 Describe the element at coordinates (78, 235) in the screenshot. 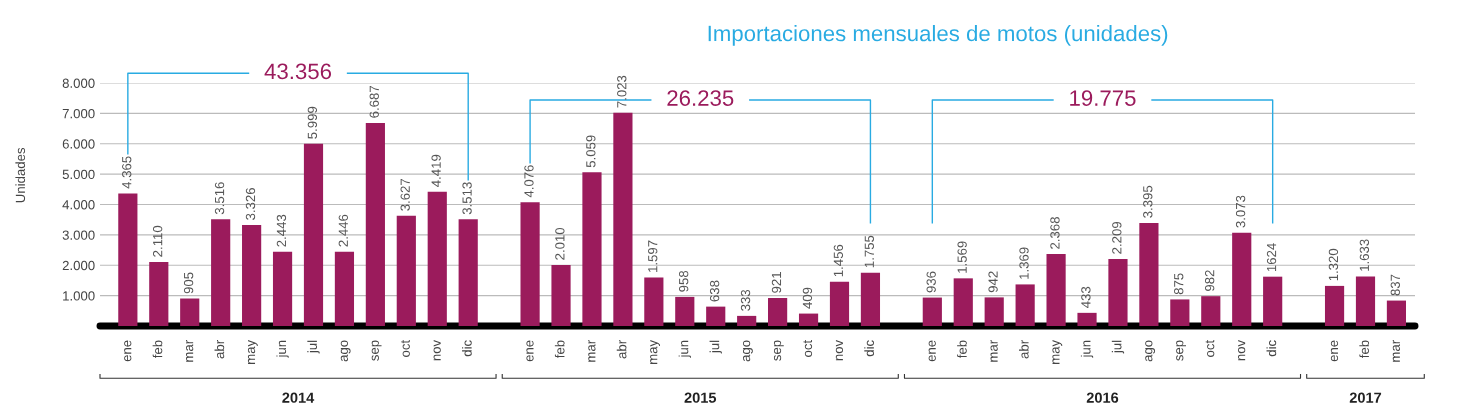

I see `y-tick-label: 3.000` at that location.